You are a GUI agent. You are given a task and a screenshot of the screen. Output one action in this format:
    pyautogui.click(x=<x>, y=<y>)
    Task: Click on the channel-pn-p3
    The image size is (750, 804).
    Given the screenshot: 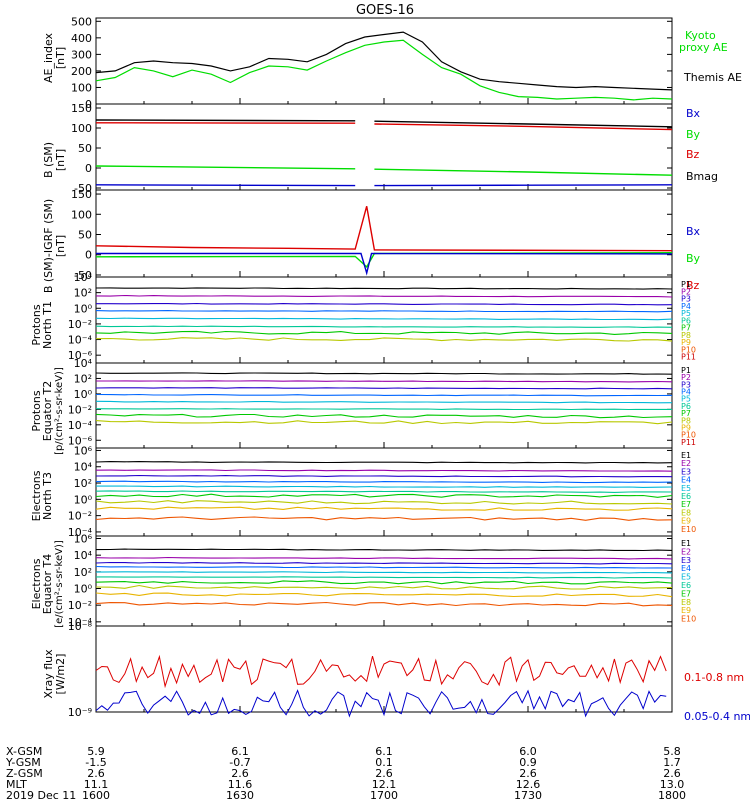 What is the action you would take?
    pyautogui.click(x=384, y=304)
    